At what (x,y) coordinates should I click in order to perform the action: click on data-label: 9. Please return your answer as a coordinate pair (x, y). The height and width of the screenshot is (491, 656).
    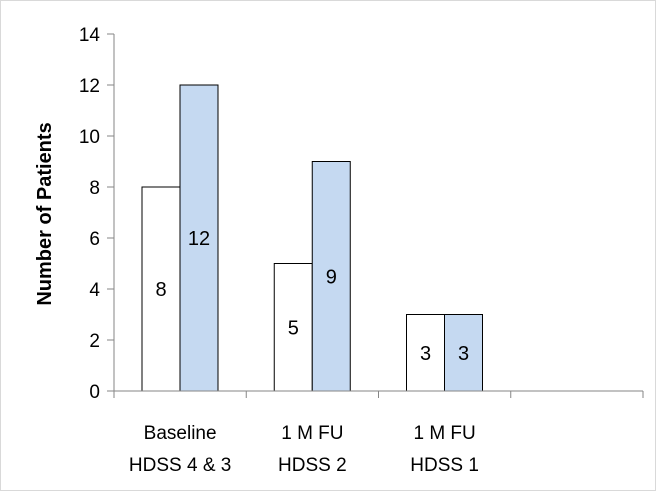
    Looking at the image, I should click on (331, 277).